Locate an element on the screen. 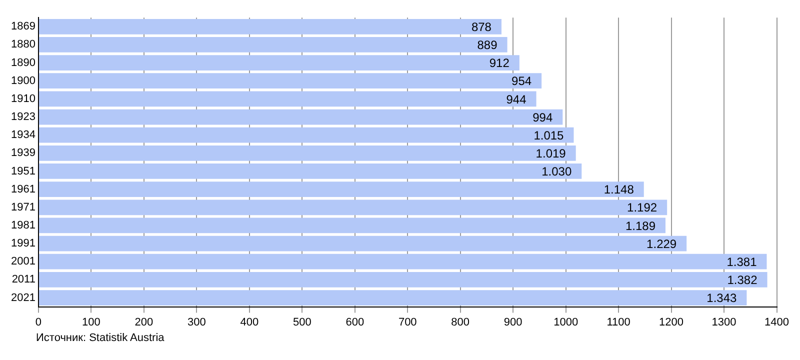 Image resolution: width=800 pixels, height=360 pixels. x-tick-label: 200 is located at coordinates (144, 322).